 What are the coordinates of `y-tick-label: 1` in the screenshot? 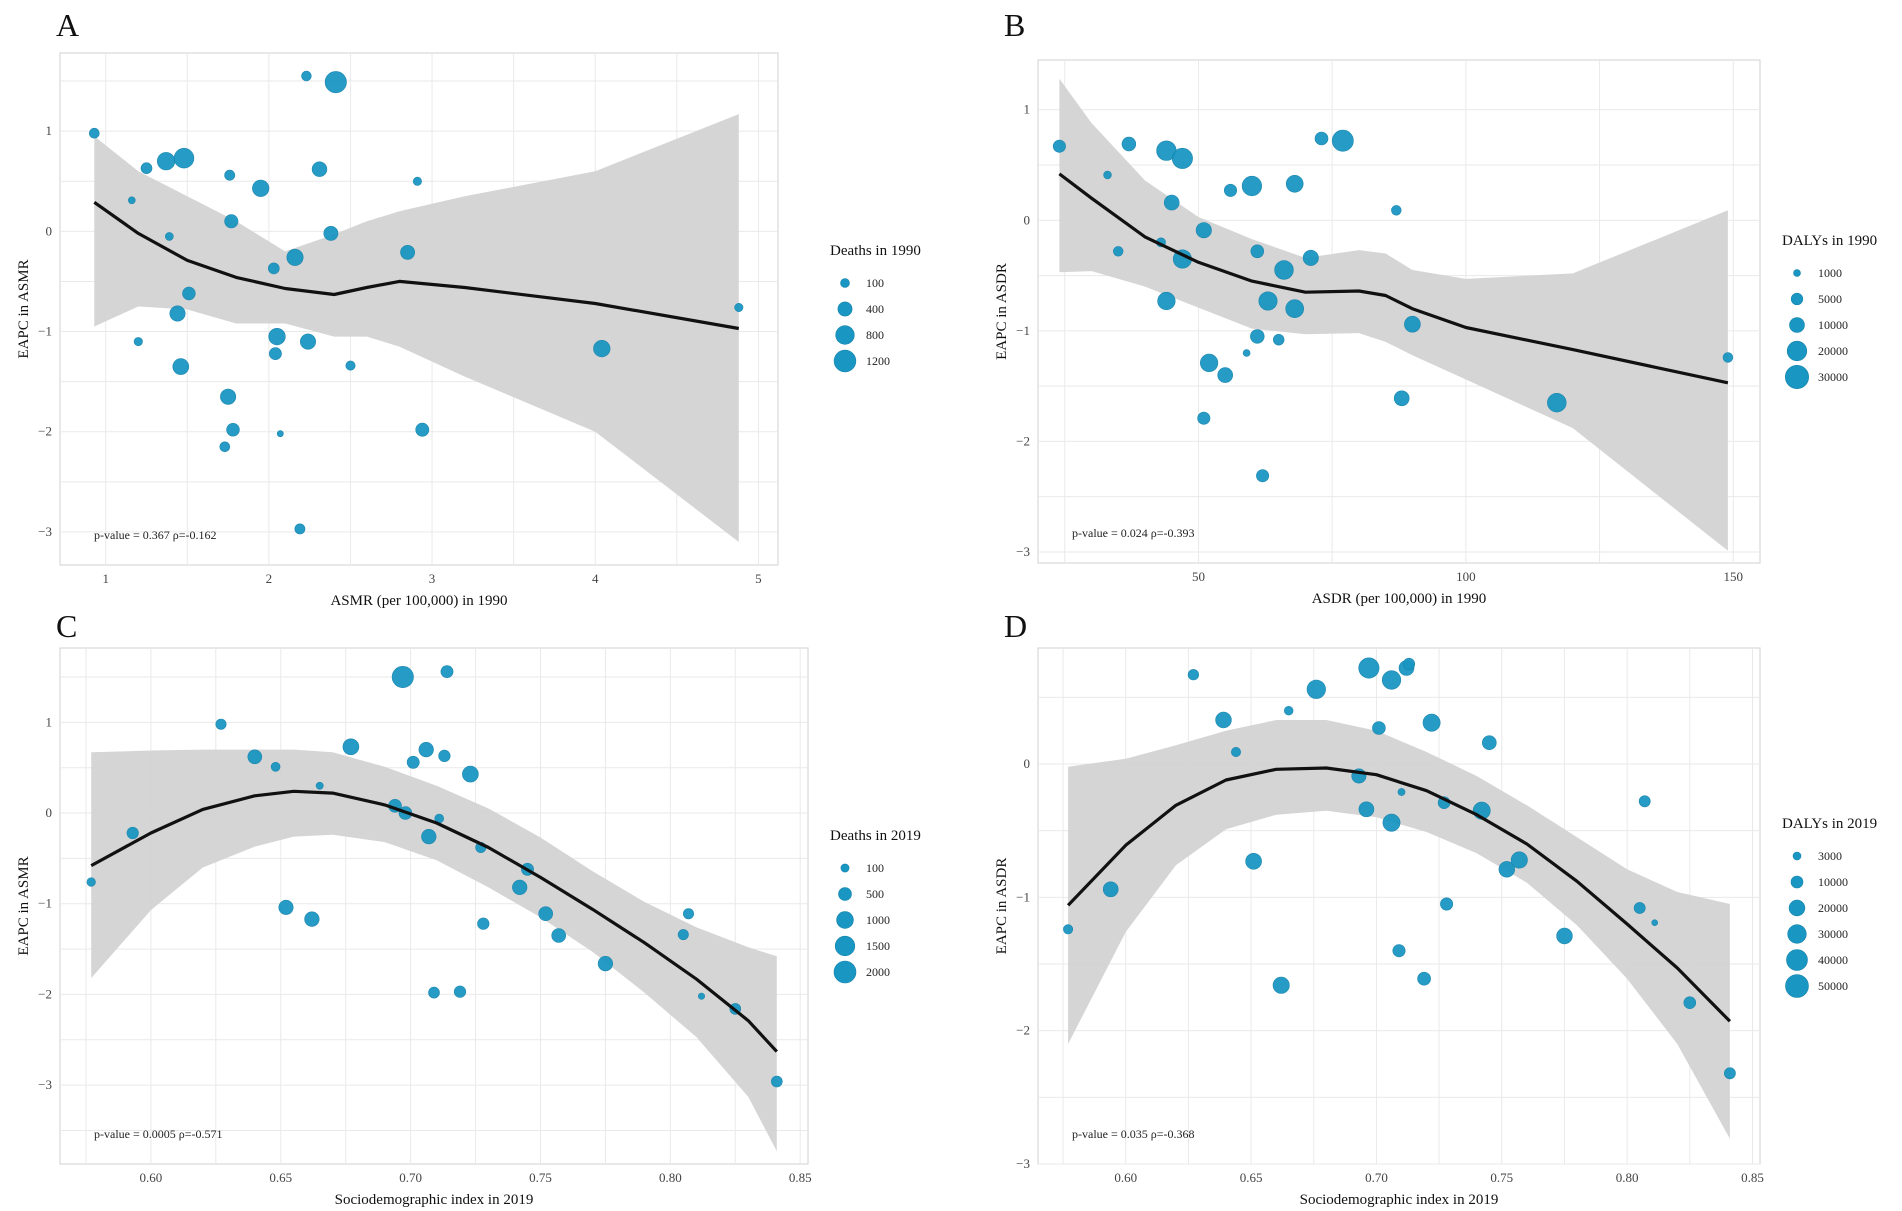 It's located at (49, 130).